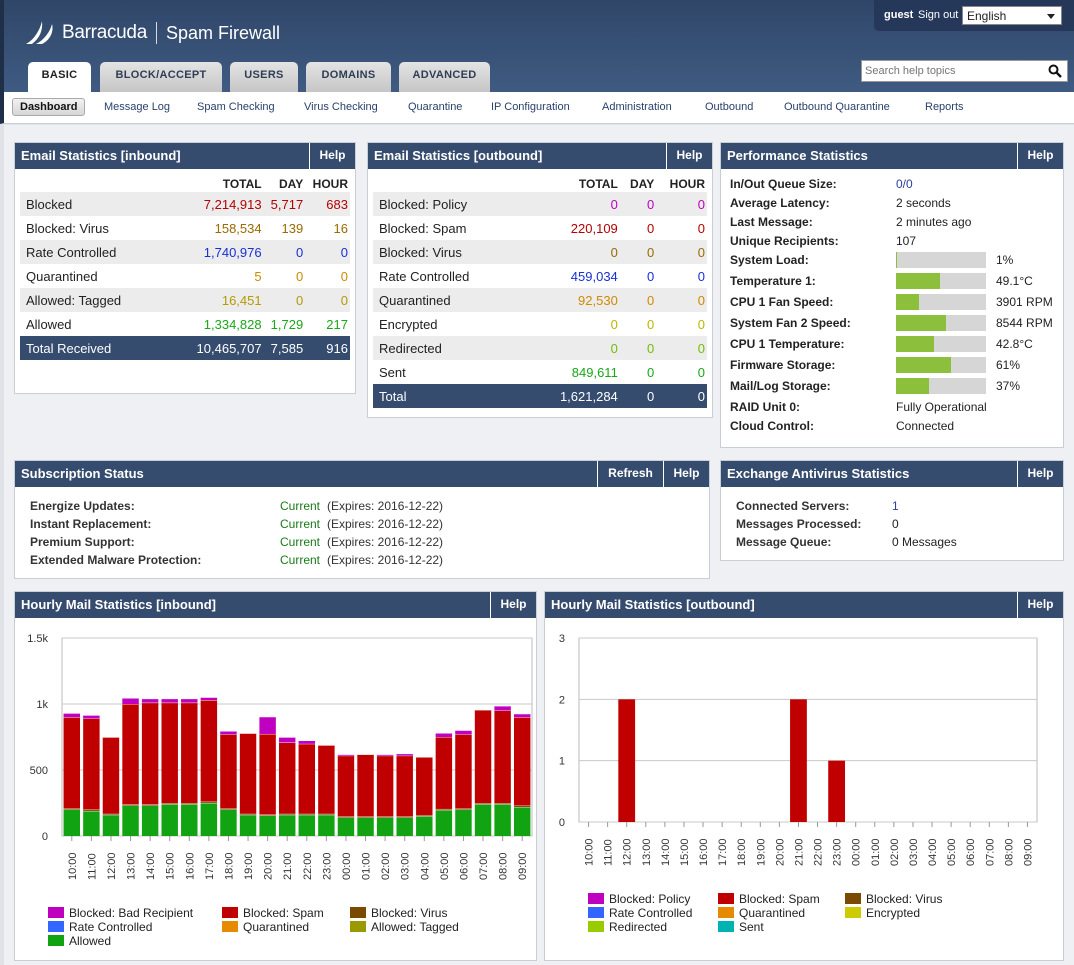 This screenshot has width=1074, height=965. What do you see at coordinates (630, 474) in the screenshot?
I see `refresh-button: Refresh` at bounding box center [630, 474].